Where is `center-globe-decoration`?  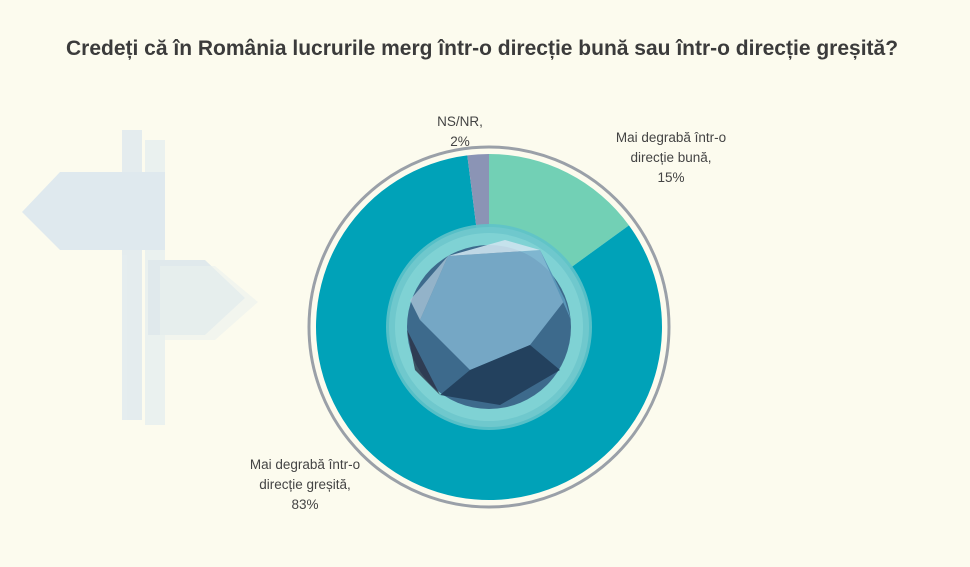
center-globe-decoration is located at coordinates (489, 327).